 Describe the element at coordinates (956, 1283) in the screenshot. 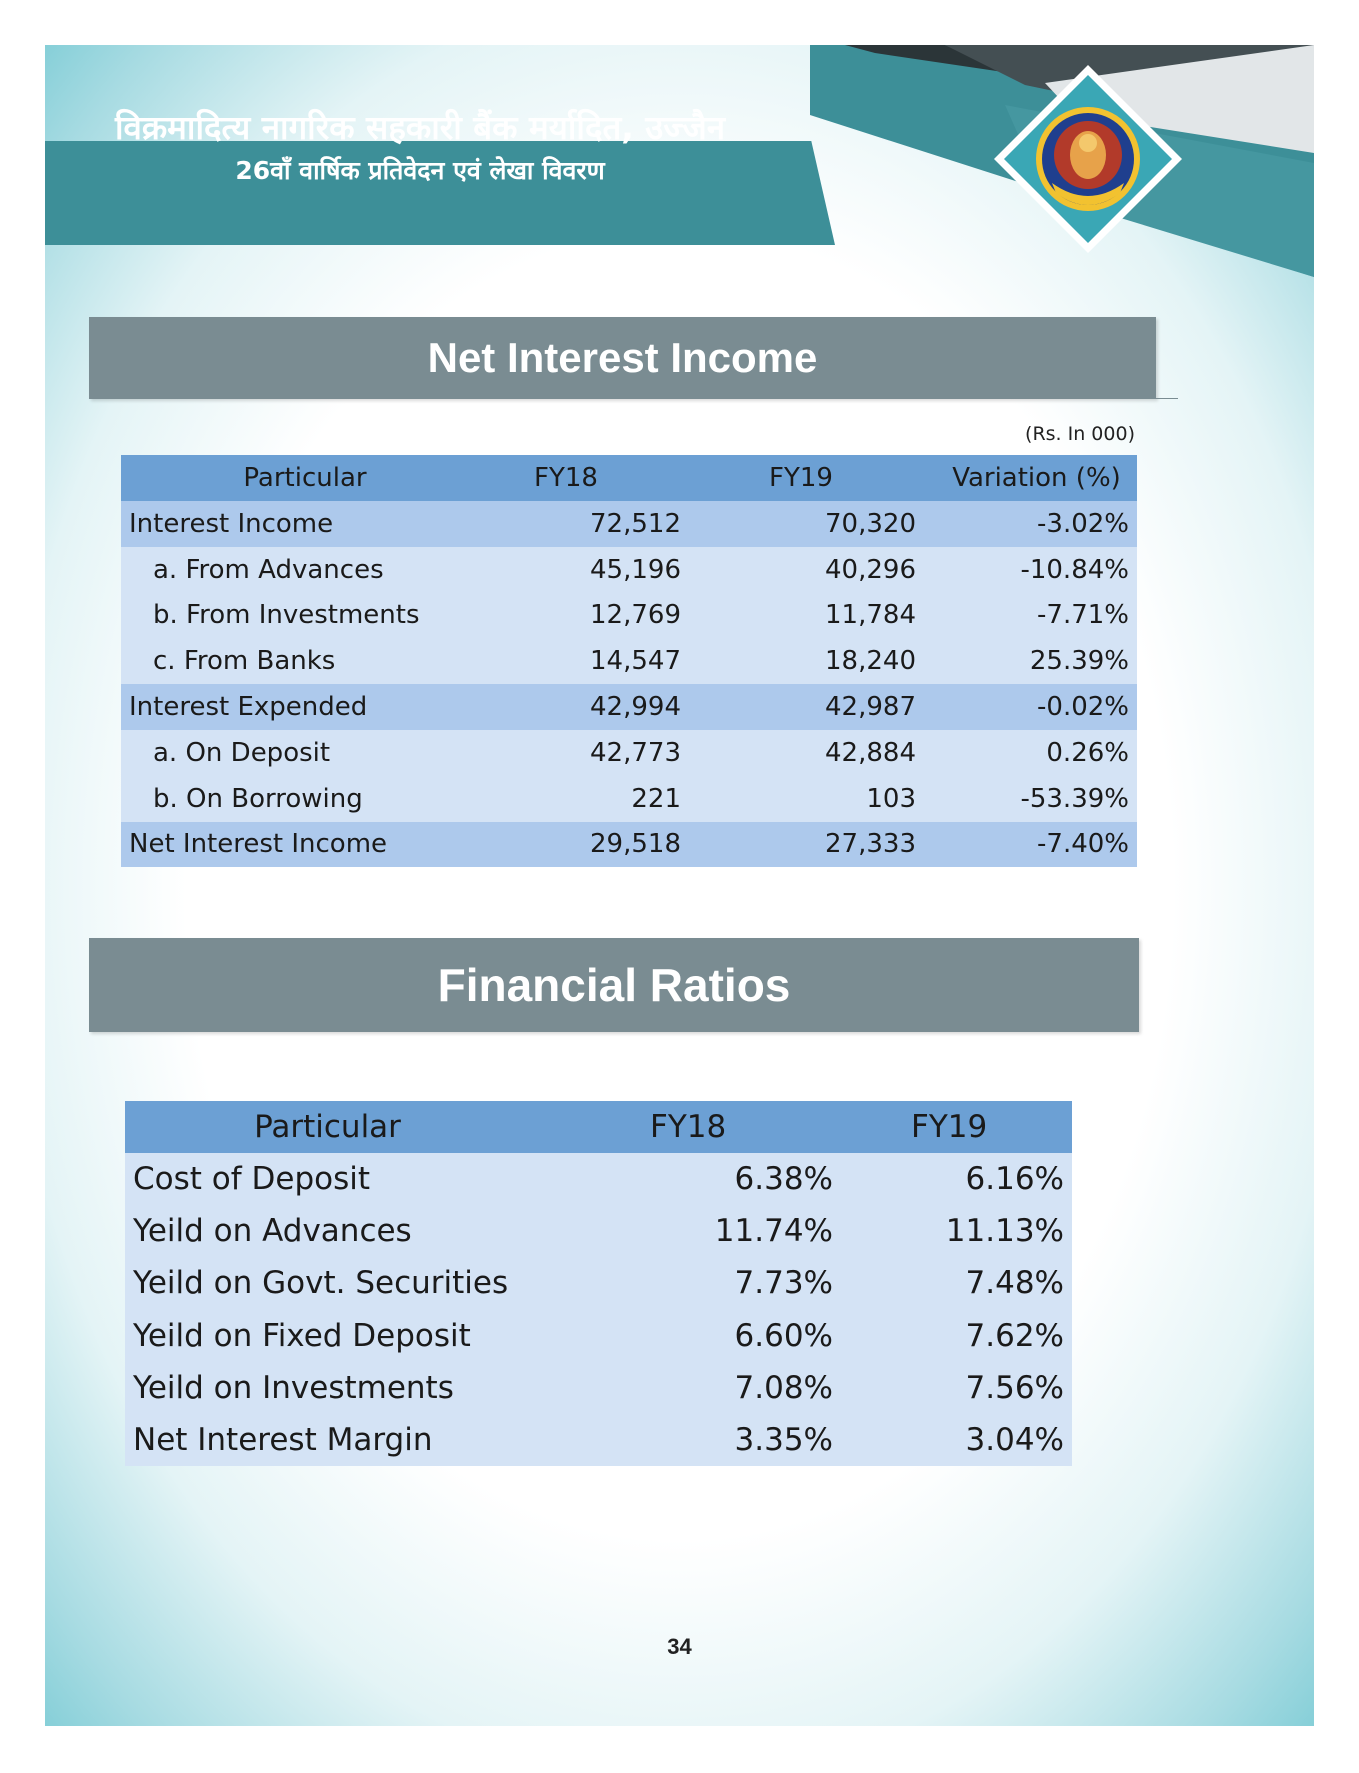

I see `fy19-value: 7.48%` at that location.